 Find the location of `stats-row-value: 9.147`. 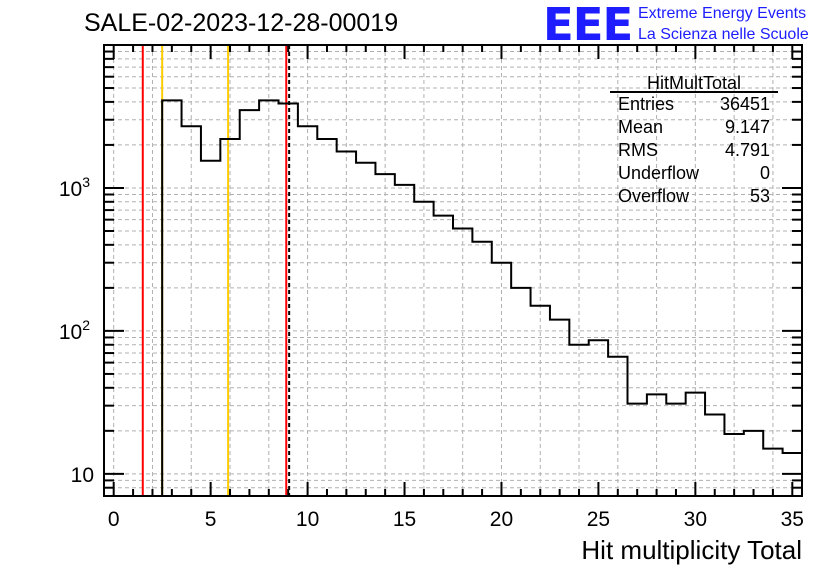

stats-row-value: 9.147 is located at coordinates (747, 127).